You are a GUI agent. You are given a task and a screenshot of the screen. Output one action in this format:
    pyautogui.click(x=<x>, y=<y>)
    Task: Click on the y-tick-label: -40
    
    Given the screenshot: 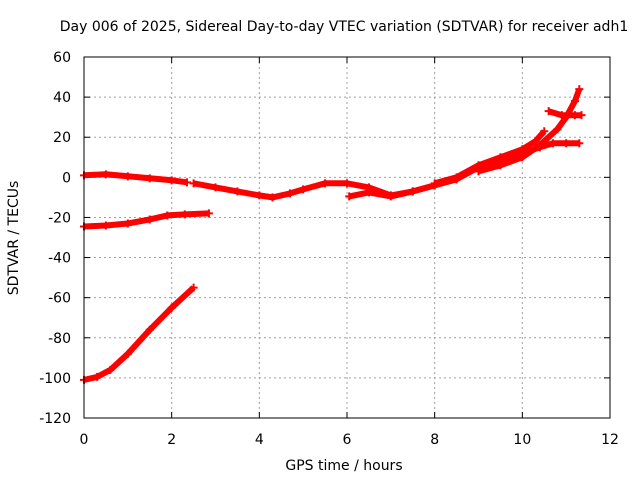 What is the action you would take?
    pyautogui.click(x=59, y=259)
    